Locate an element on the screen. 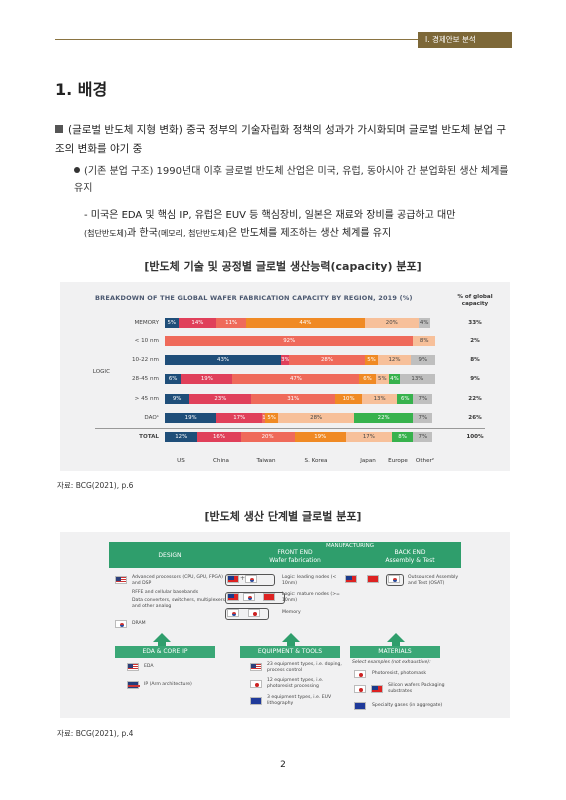 The image size is (566, 800). bar-segment: 92% is located at coordinates (289, 341).